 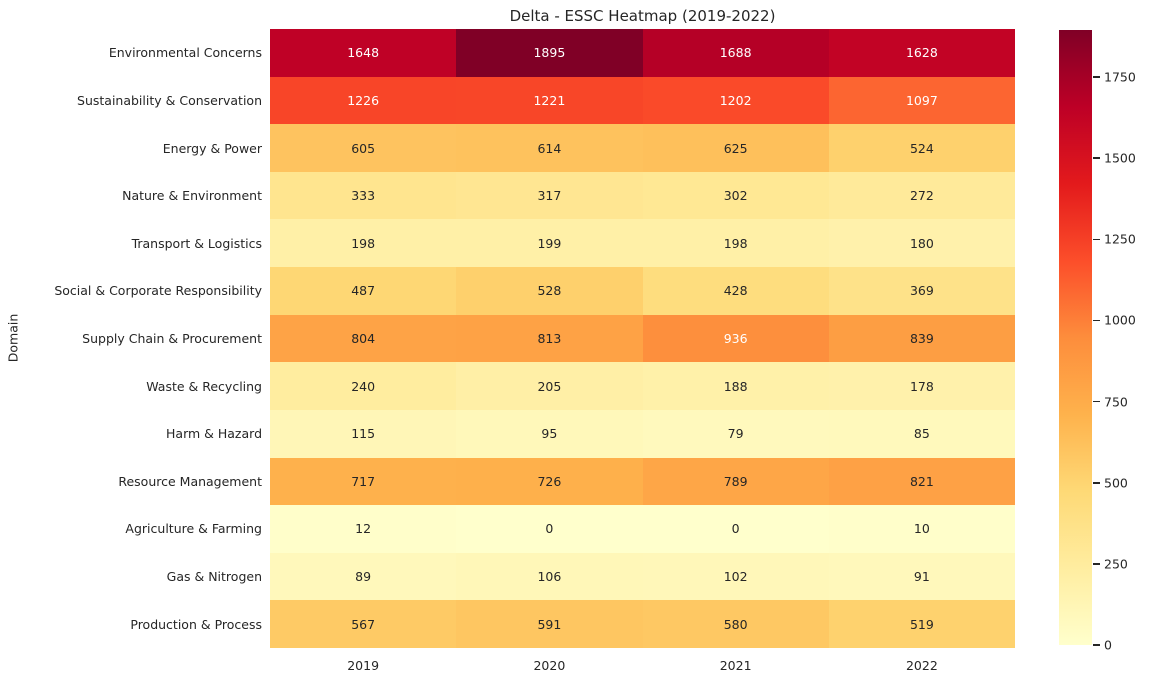 I want to click on heatmap-cell: 317, so click(x=549, y=195).